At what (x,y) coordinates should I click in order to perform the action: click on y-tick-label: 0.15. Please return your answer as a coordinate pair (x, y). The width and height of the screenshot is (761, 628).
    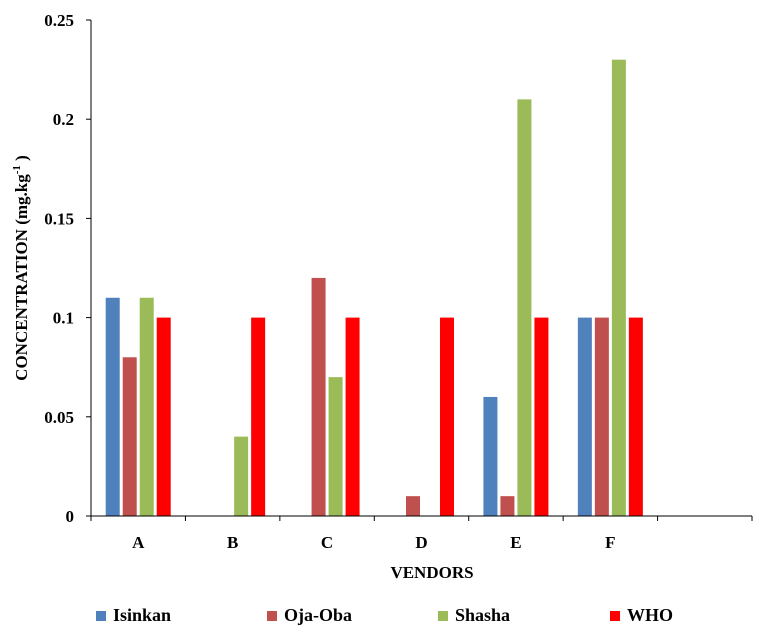
    Looking at the image, I should click on (59, 218).